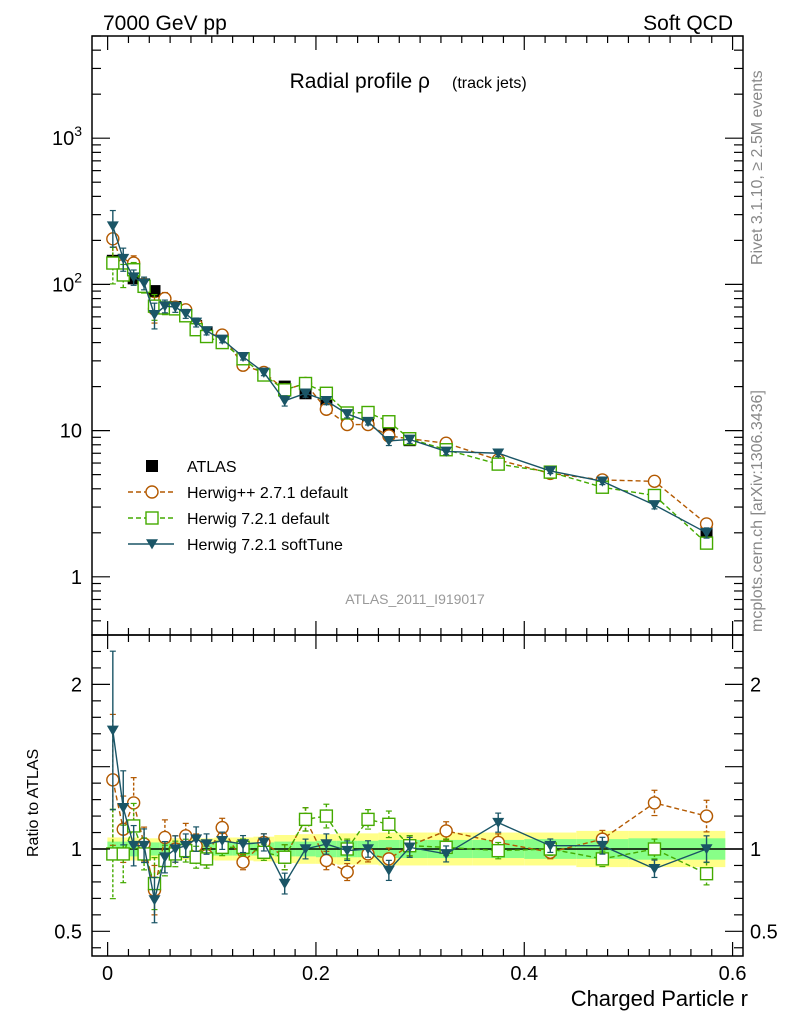 This screenshot has height=1024, width=786. I want to click on chart-title: Radial profile ρ, so click(360, 81).